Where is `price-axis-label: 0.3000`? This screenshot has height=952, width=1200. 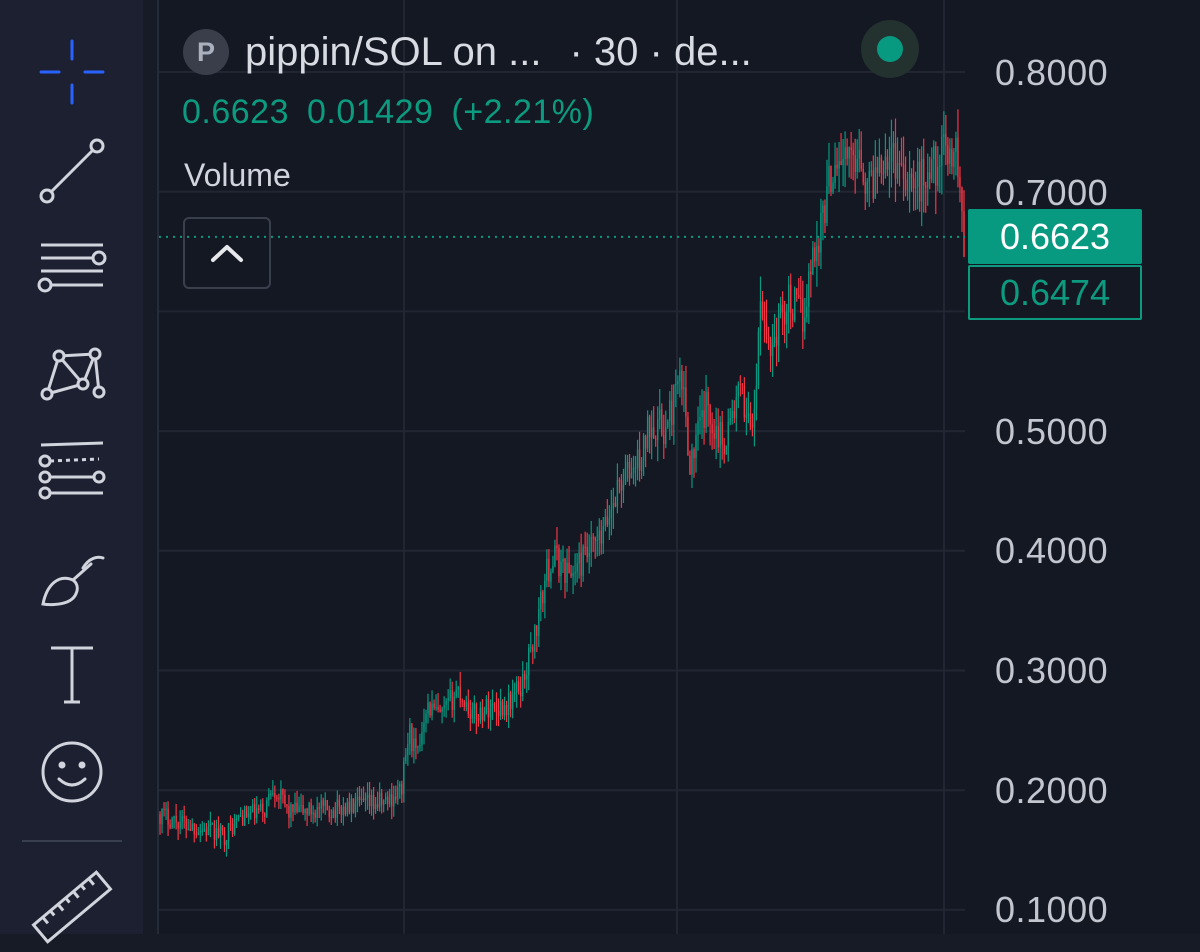
price-axis-label: 0.3000 is located at coordinates (1052, 670).